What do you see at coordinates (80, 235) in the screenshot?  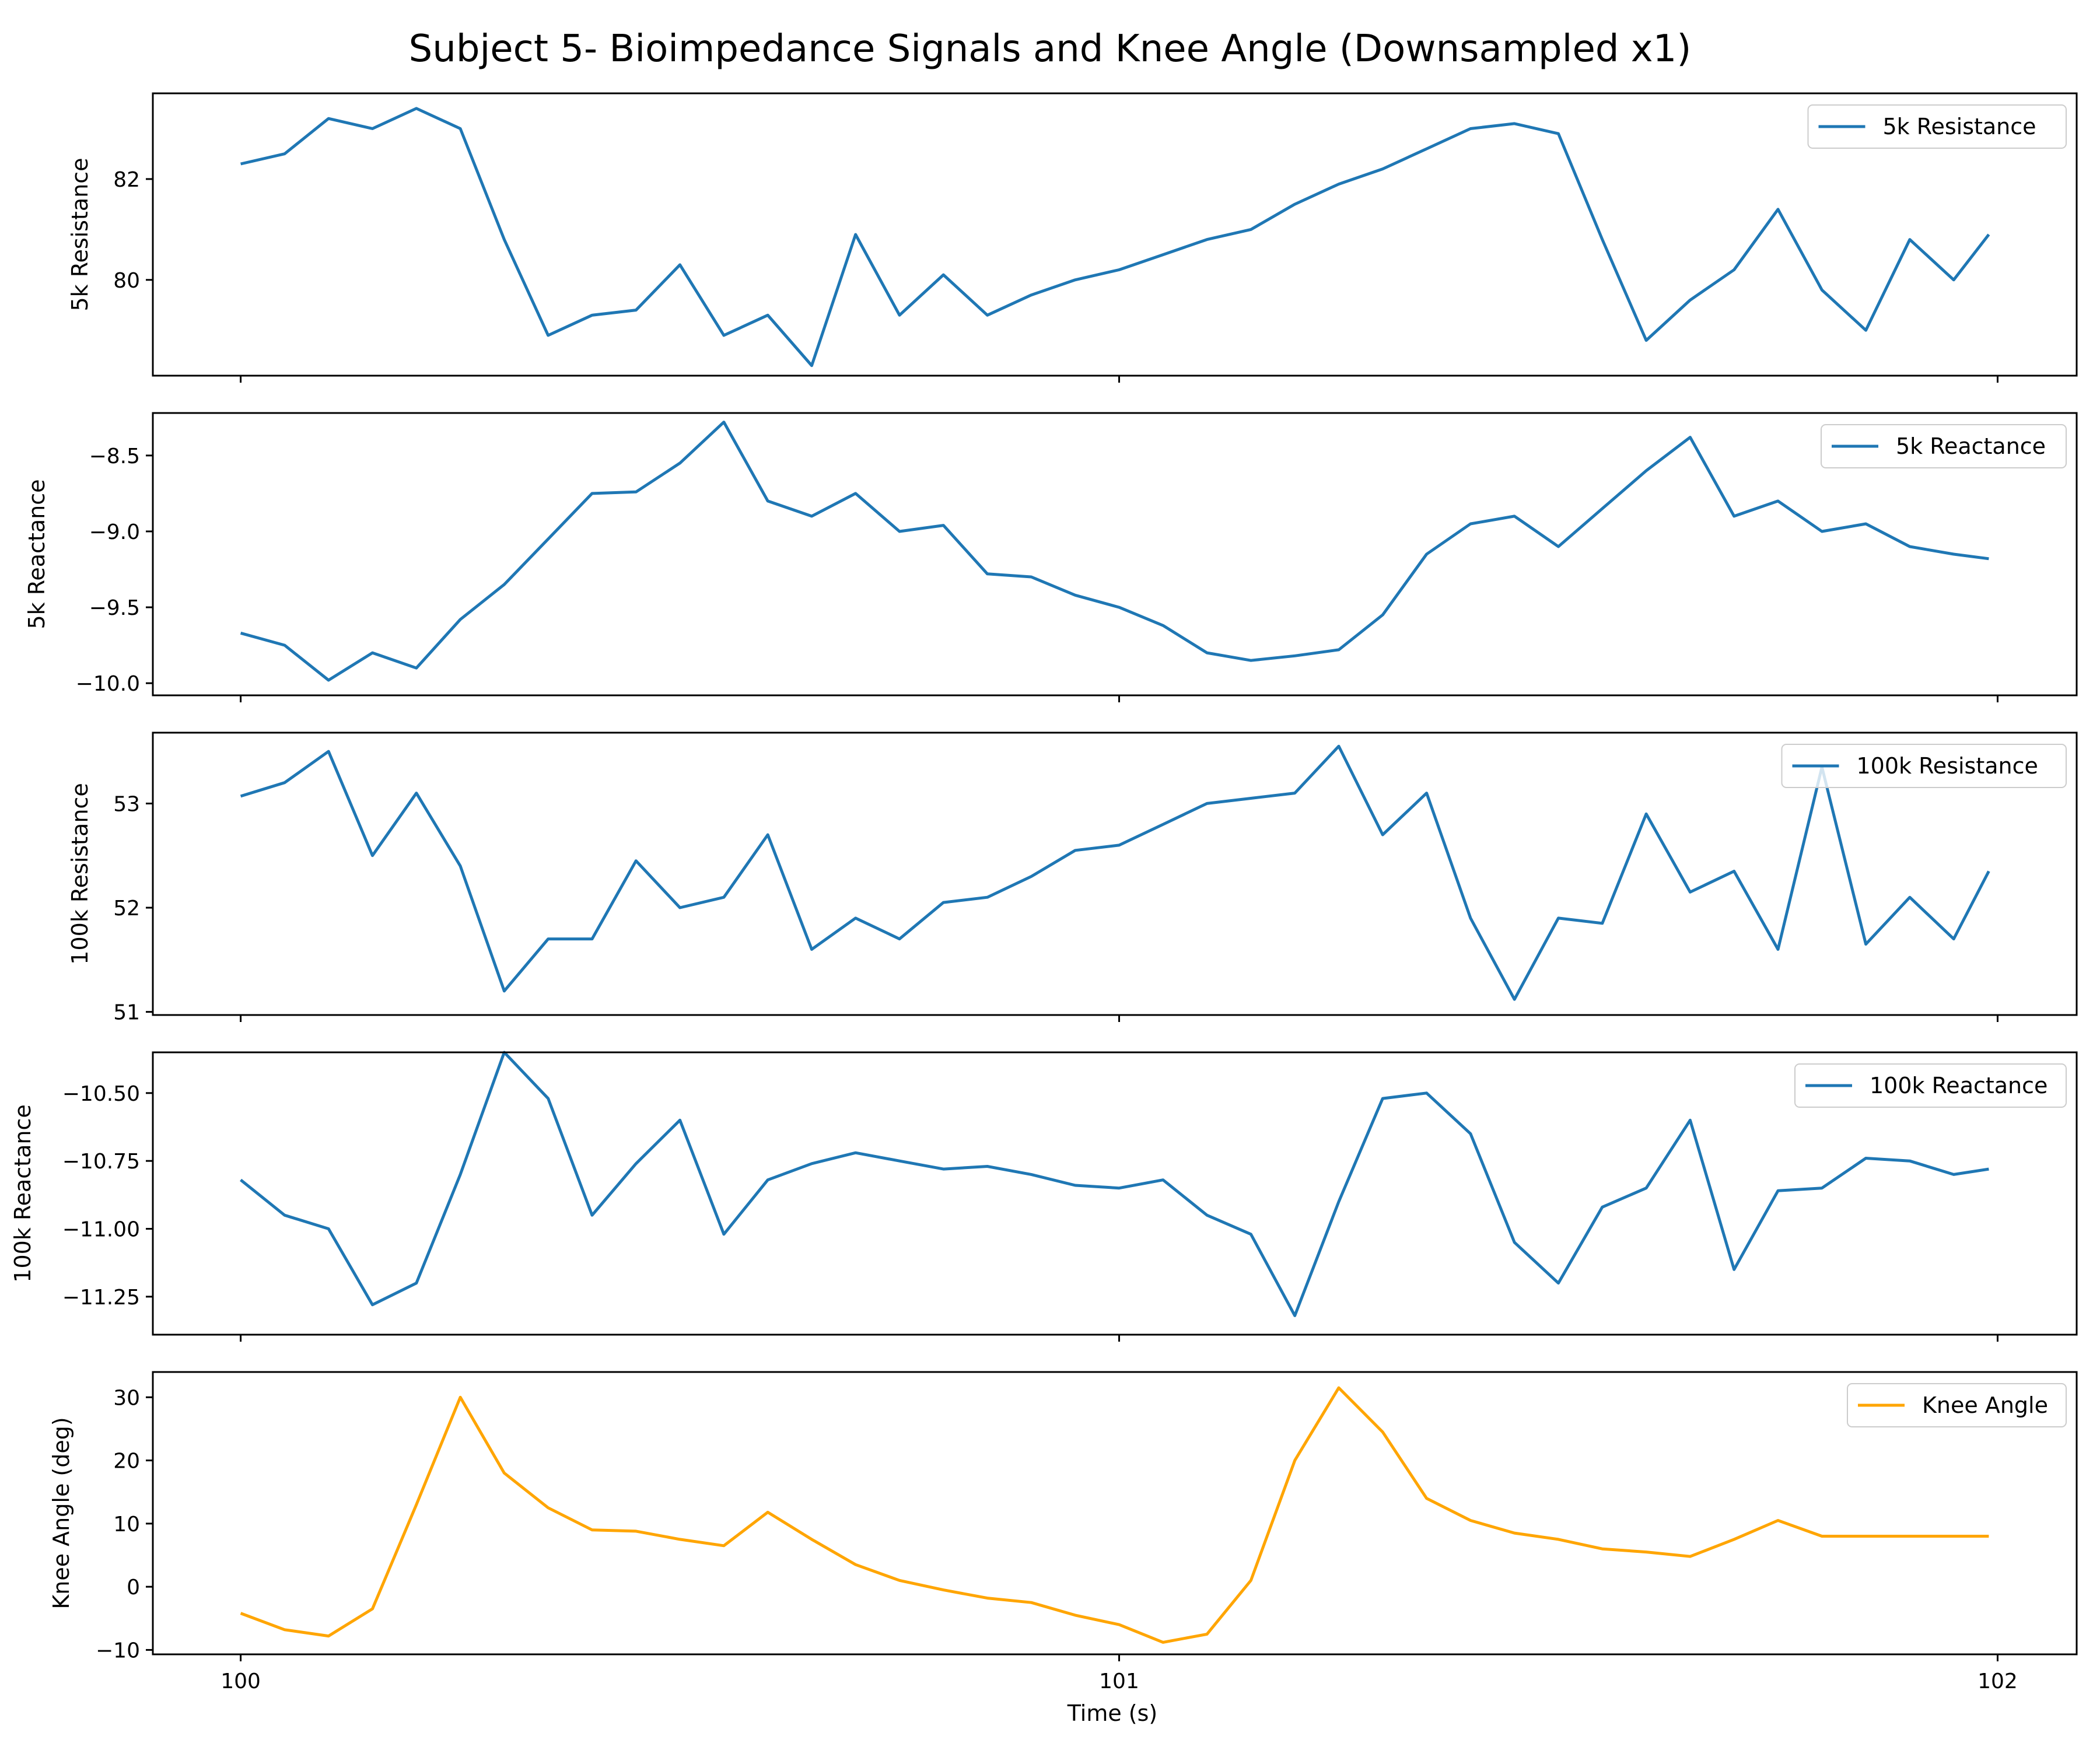 I see `y-axis-label: 5k Resistance` at bounding box center [80, 235].